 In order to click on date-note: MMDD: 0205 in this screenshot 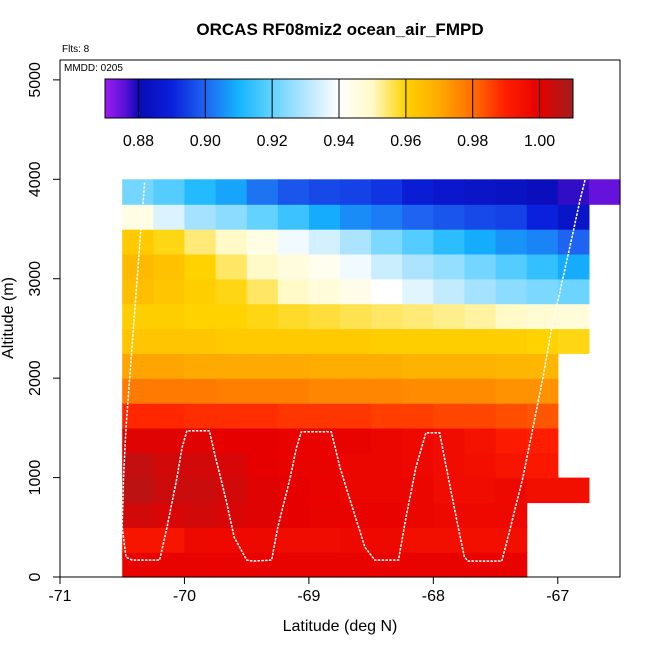, I will do `click(93, 68)`.